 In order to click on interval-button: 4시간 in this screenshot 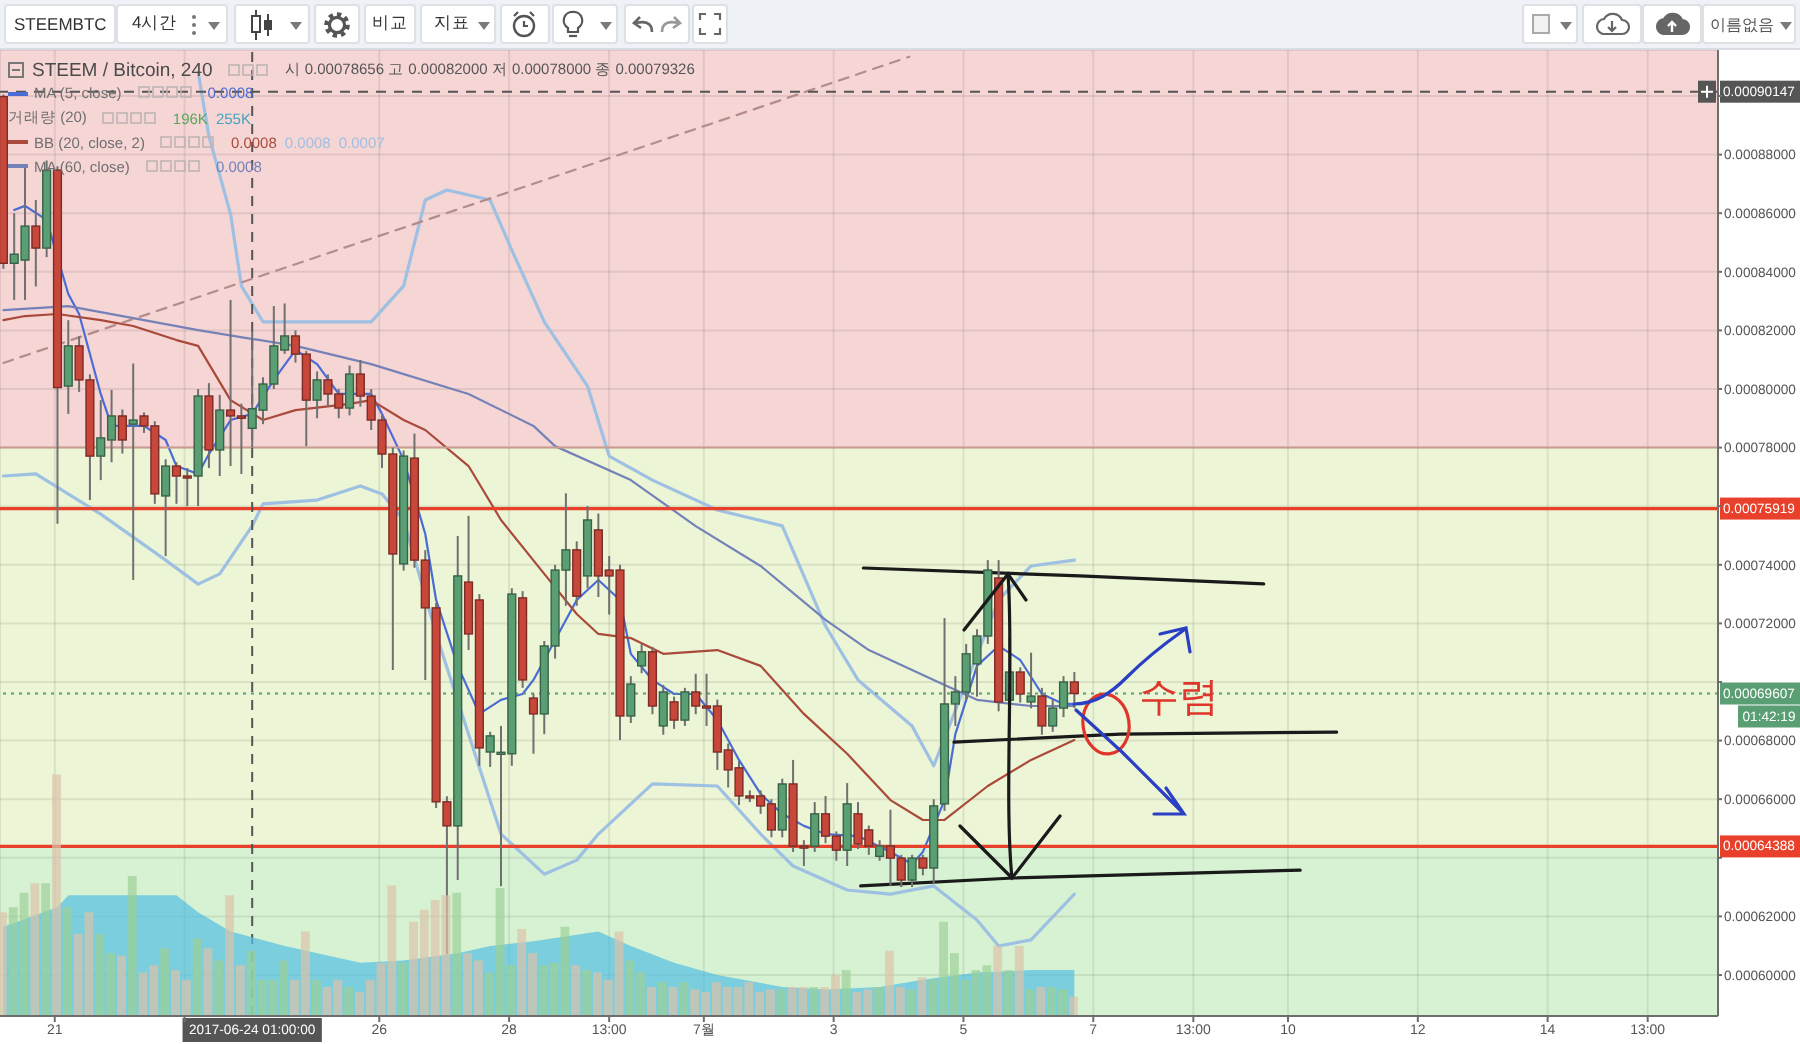, I will do `click(172, 24)`.